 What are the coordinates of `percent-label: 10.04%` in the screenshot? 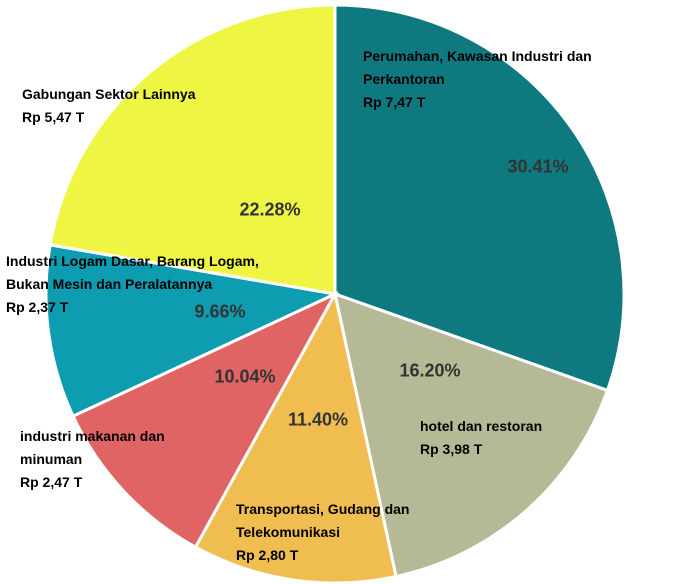 It's located at (245, 376).